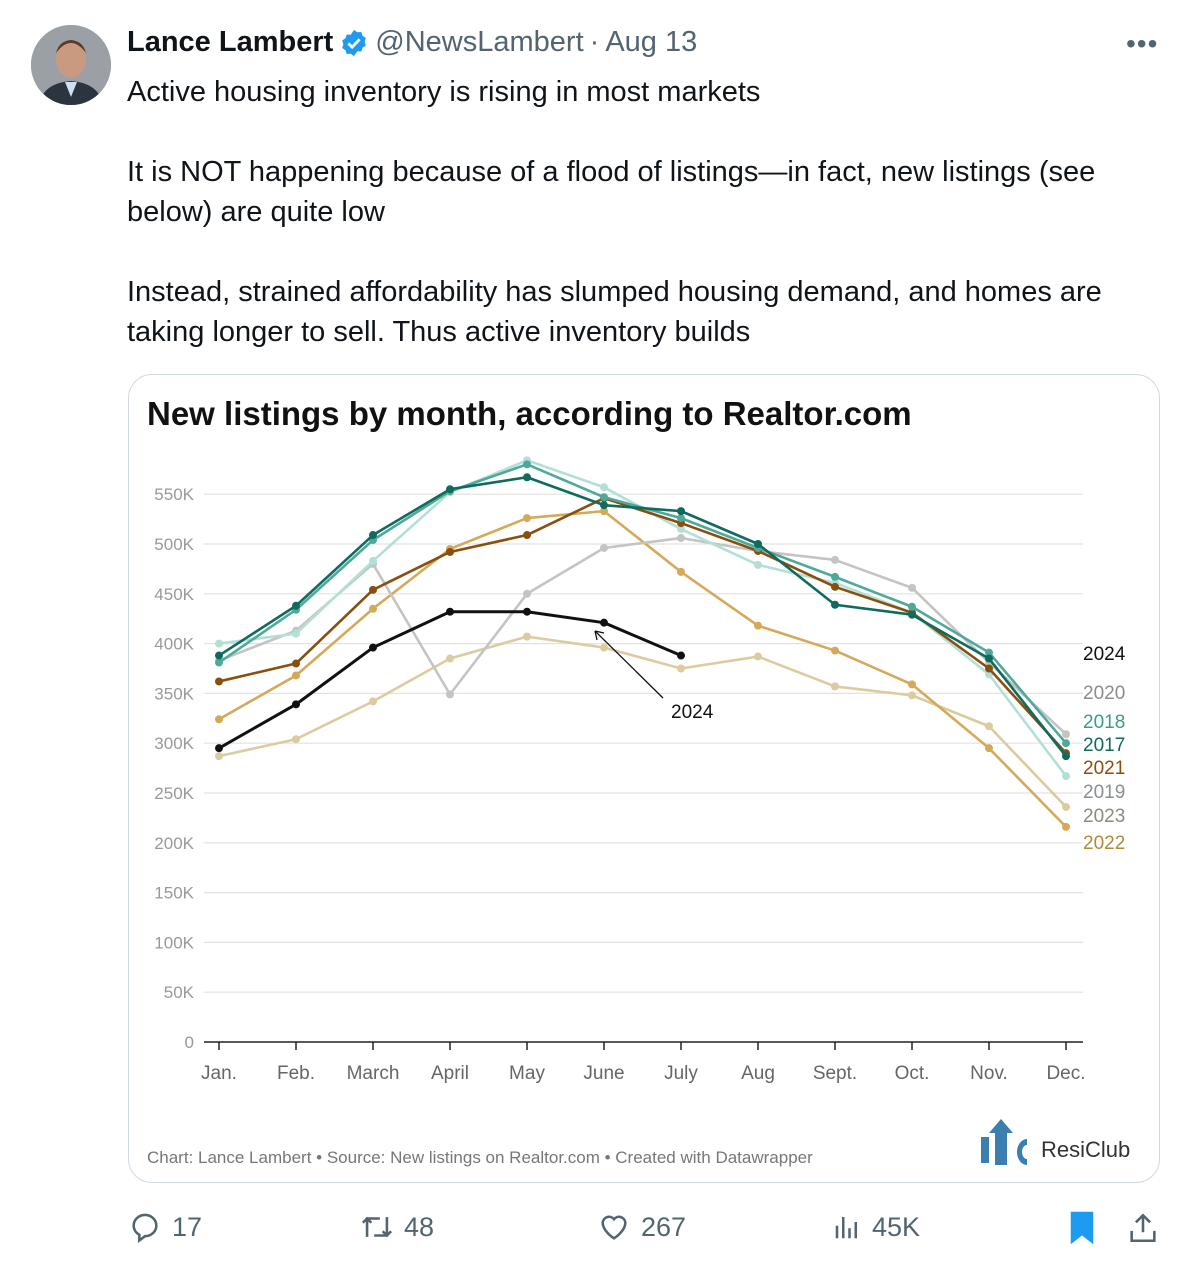 The width and height of the screenshot is (1200, 1275). I want to click on avatar-image, so click(71, 65).